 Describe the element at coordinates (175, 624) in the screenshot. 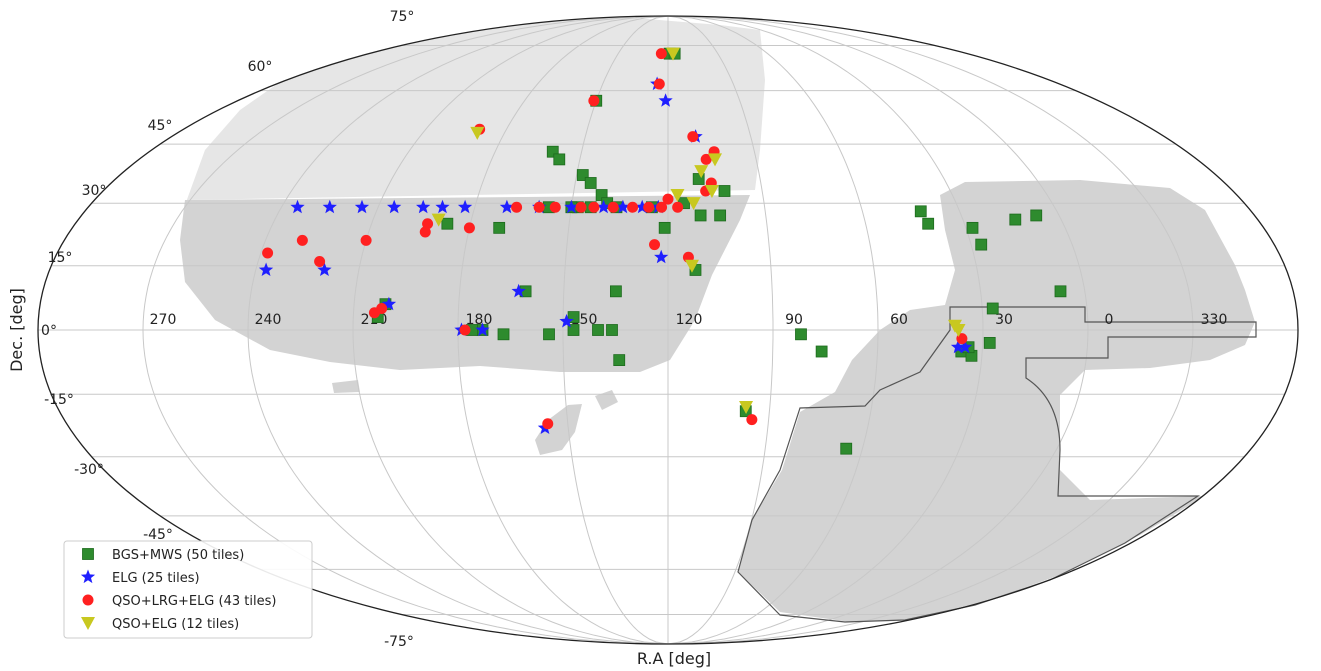

I see `legend-label-qso-elg: QSO+ELG (12 tiles)` at that location.